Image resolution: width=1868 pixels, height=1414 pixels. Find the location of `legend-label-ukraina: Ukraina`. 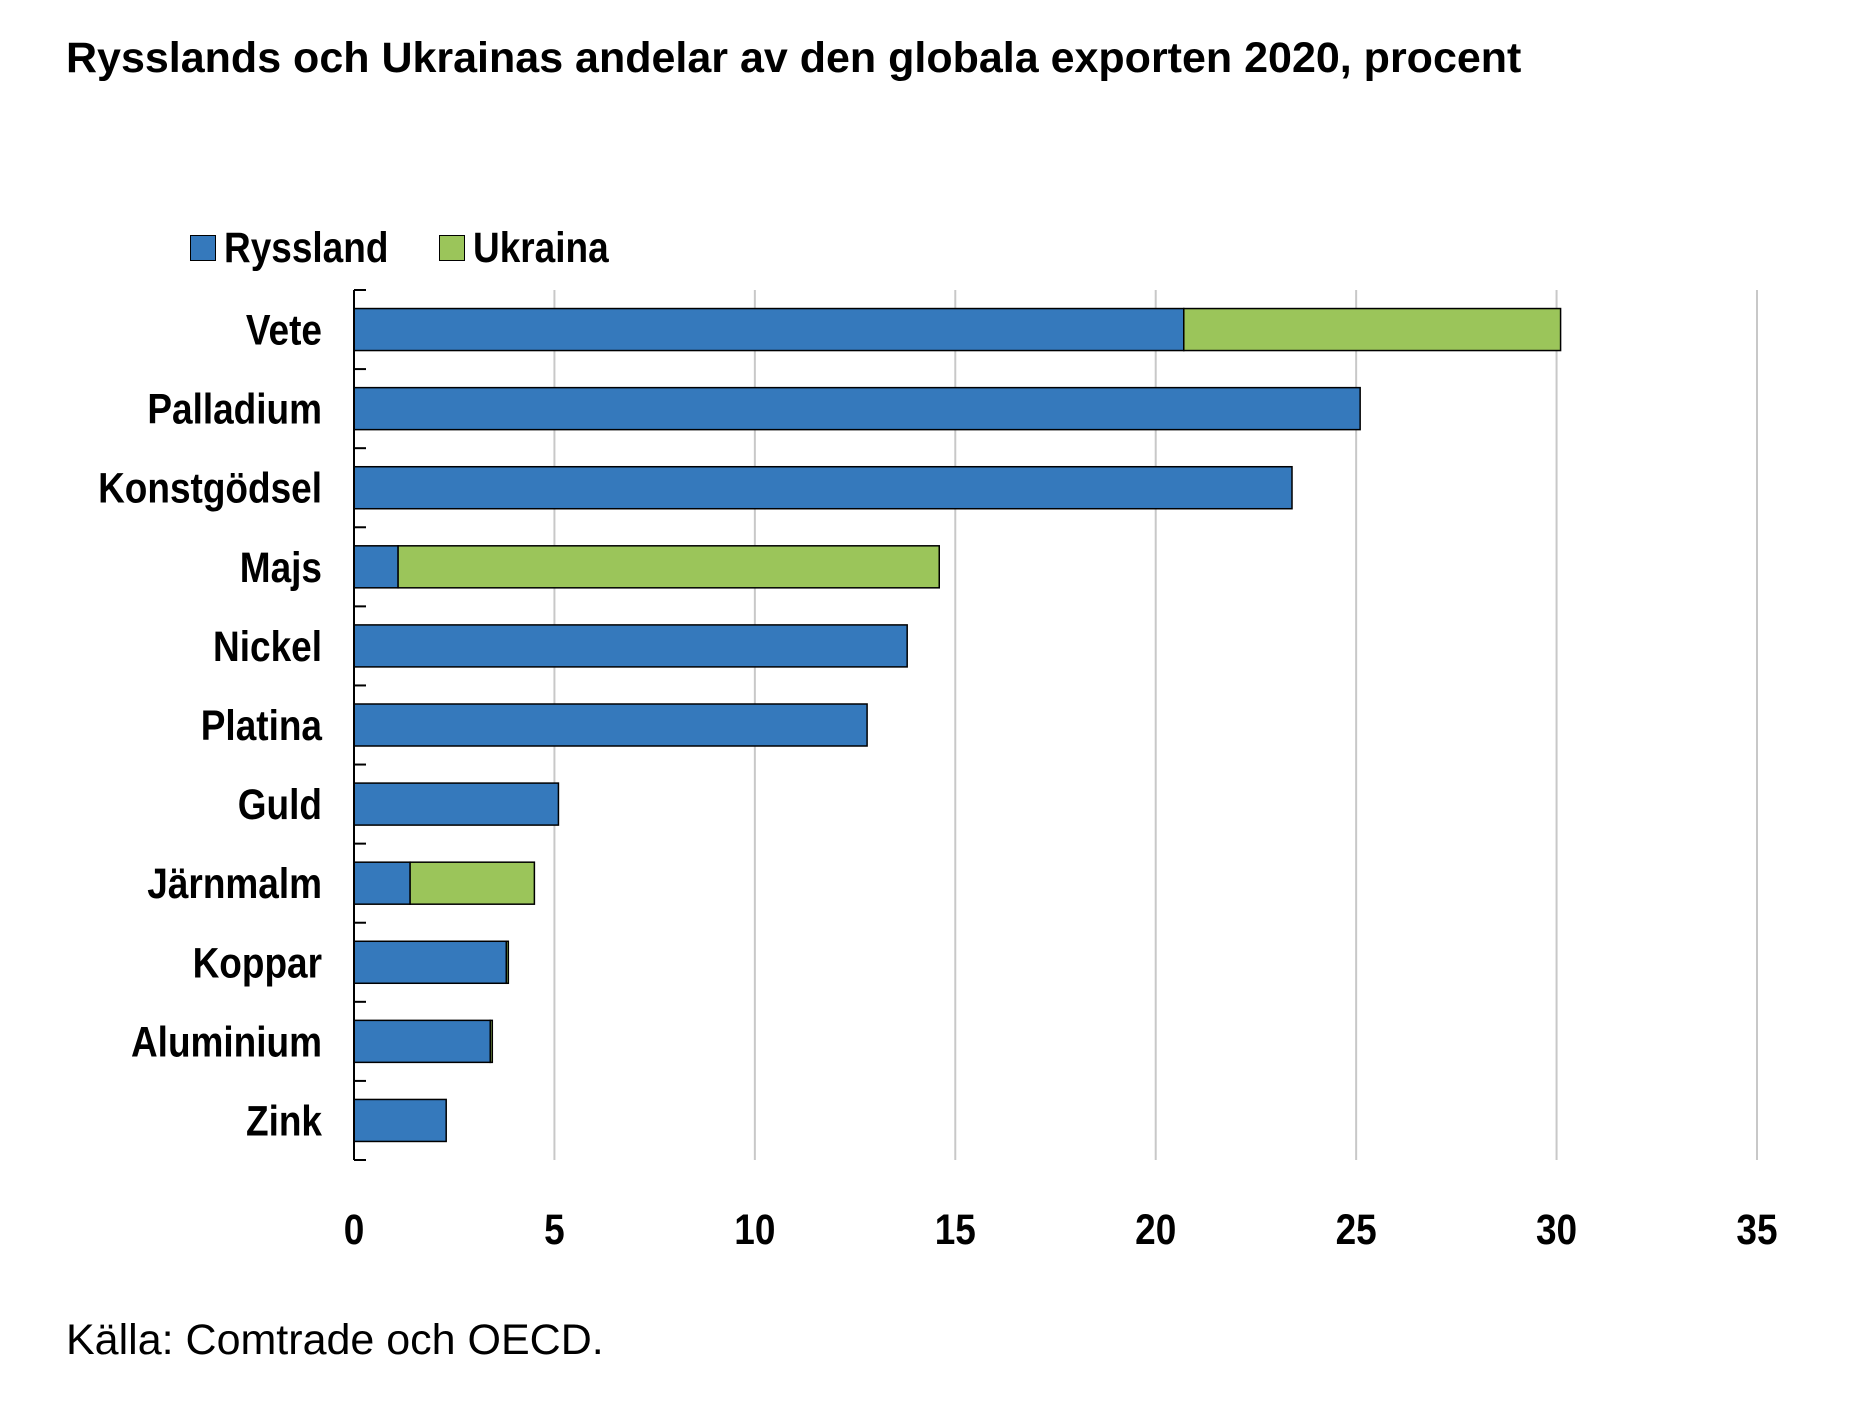

legend-label-ukraina: Ukraina is located at coordinates (541, 247).